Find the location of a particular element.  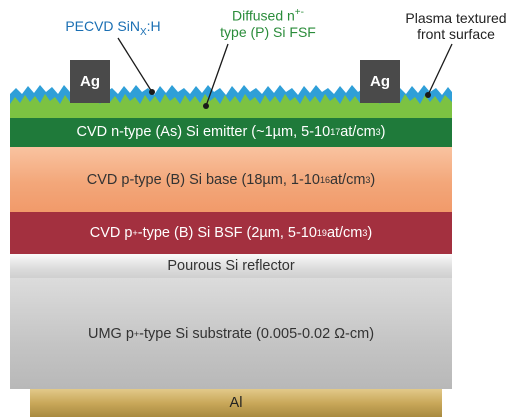

reflector-text: Pourous Si reflector is located at coordinates (231, 266).